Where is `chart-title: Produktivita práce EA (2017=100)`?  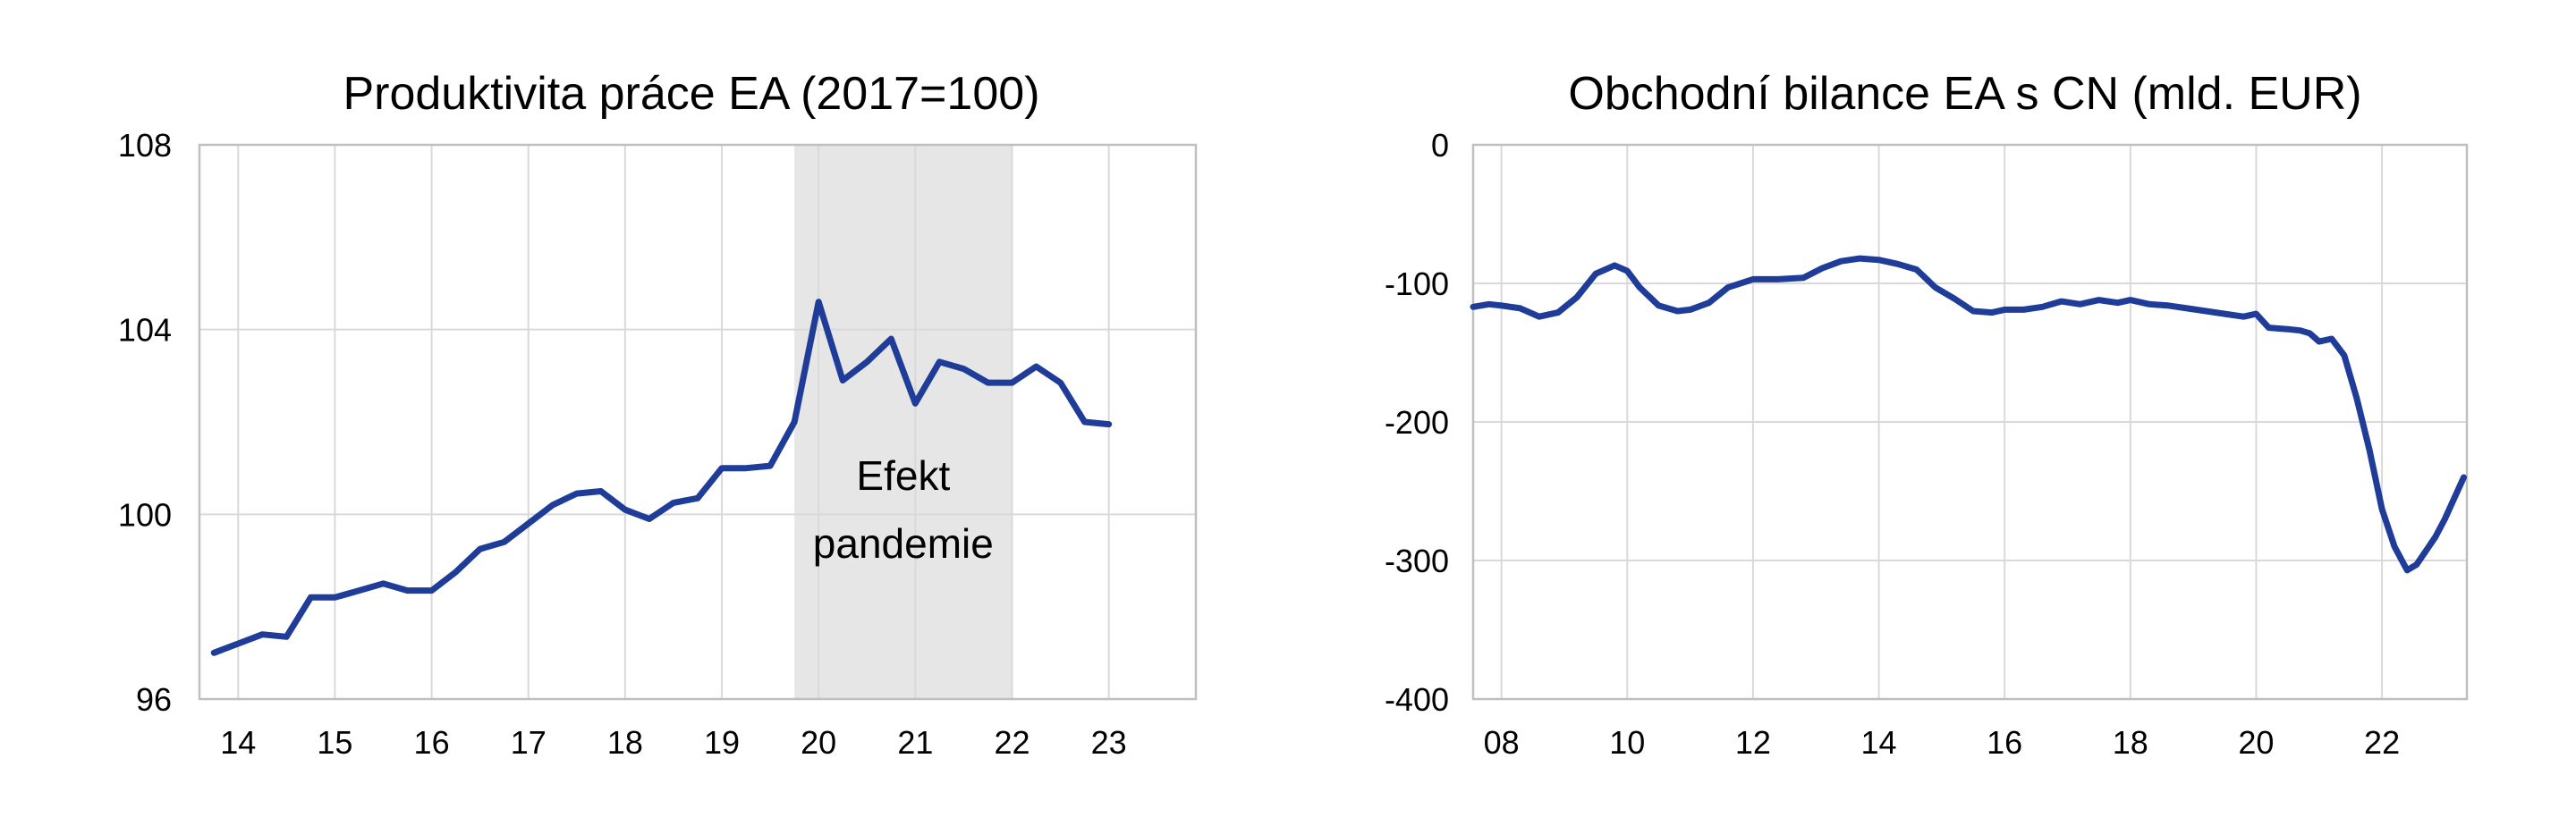
chart-title: Produktivita práce EA (2017=100) is located at coordinates (691, 94).